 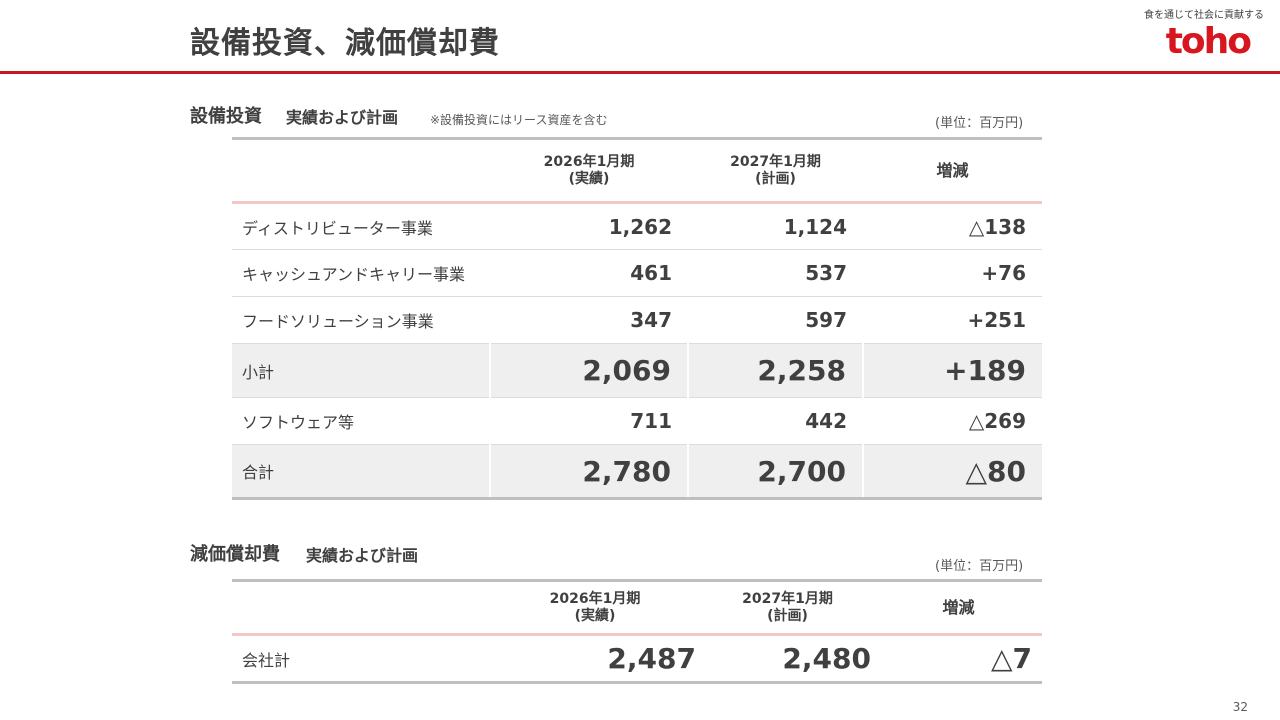 I want to click on row-change: +251, so click(x=952, y=320).